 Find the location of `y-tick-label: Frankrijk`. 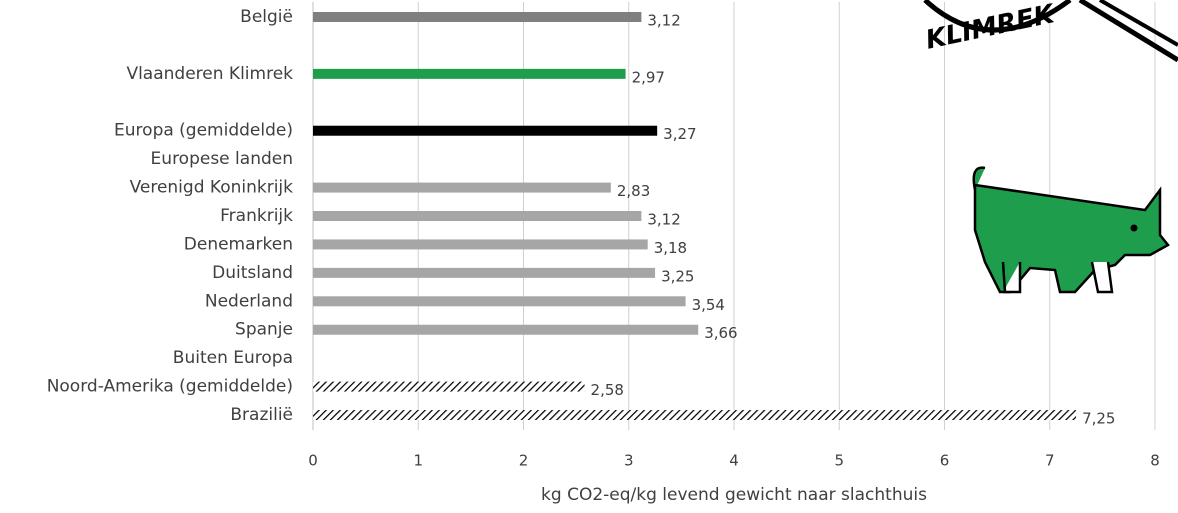

y-tick-label: Frankrijk is located at coordinates (256, 216).